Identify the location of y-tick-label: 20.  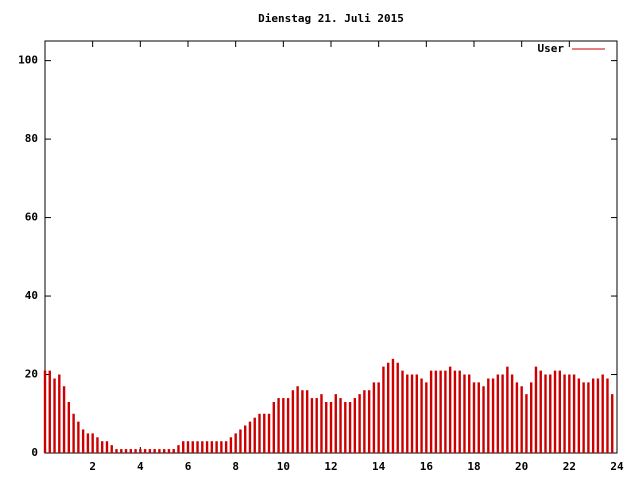
(31, 374).